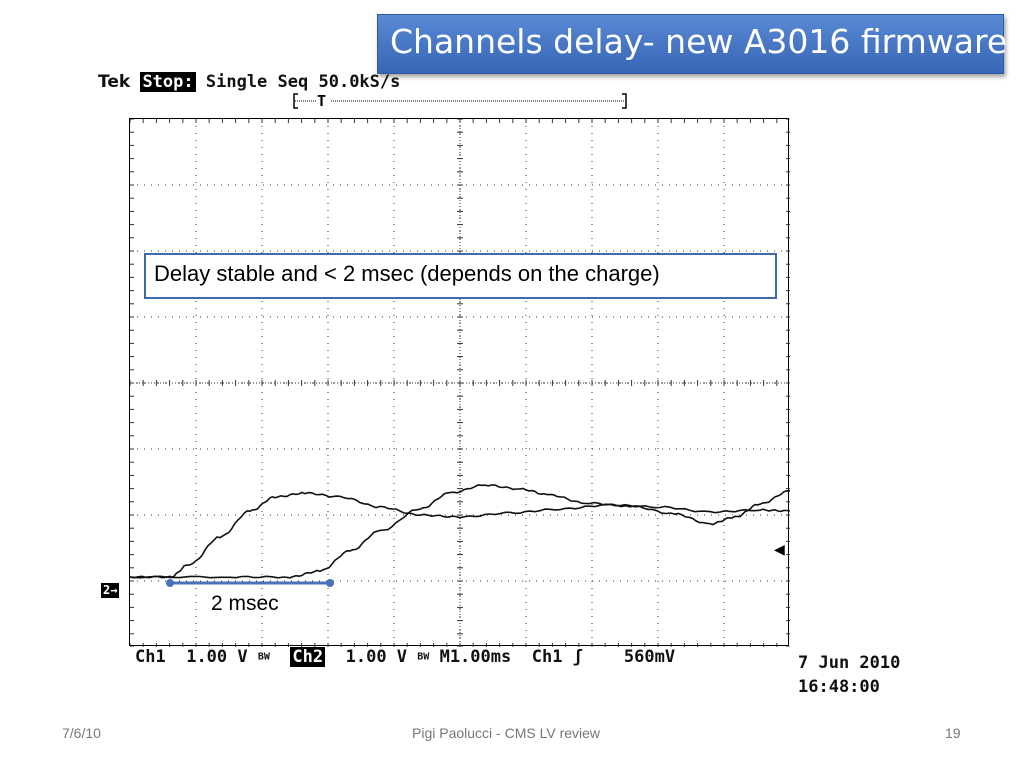  I want to click on scope-status-bar: Tek Stop: Single Seq 50.0kS/s, so click(249, 82).